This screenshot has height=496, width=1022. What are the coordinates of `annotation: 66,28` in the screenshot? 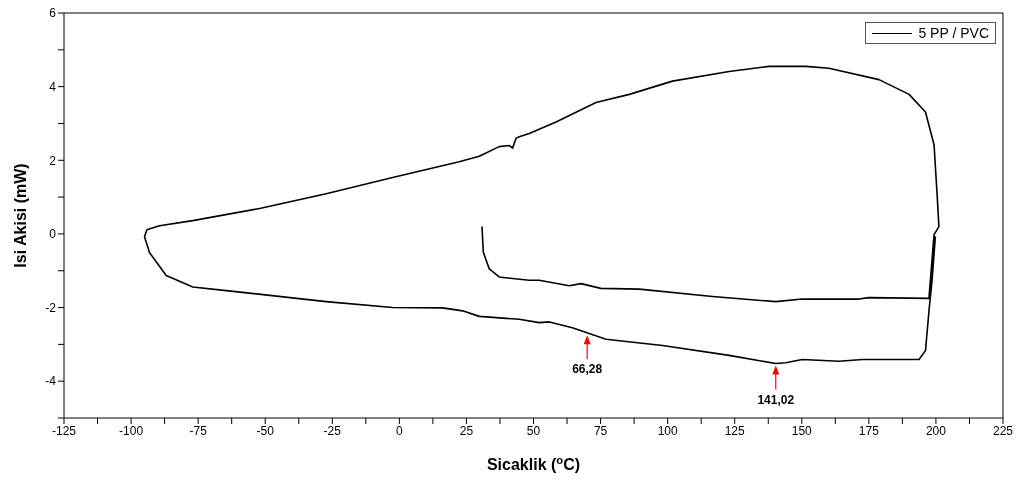 It's located at (587, 369).